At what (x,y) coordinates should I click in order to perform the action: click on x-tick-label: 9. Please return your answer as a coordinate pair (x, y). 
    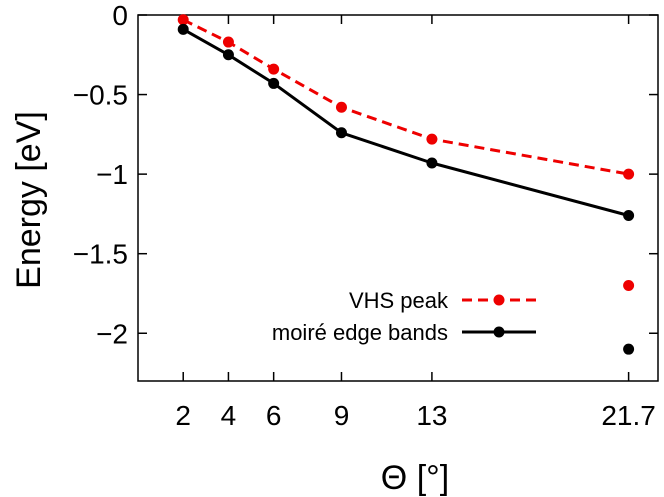
    Looking at the image, I should click on (342, 415).